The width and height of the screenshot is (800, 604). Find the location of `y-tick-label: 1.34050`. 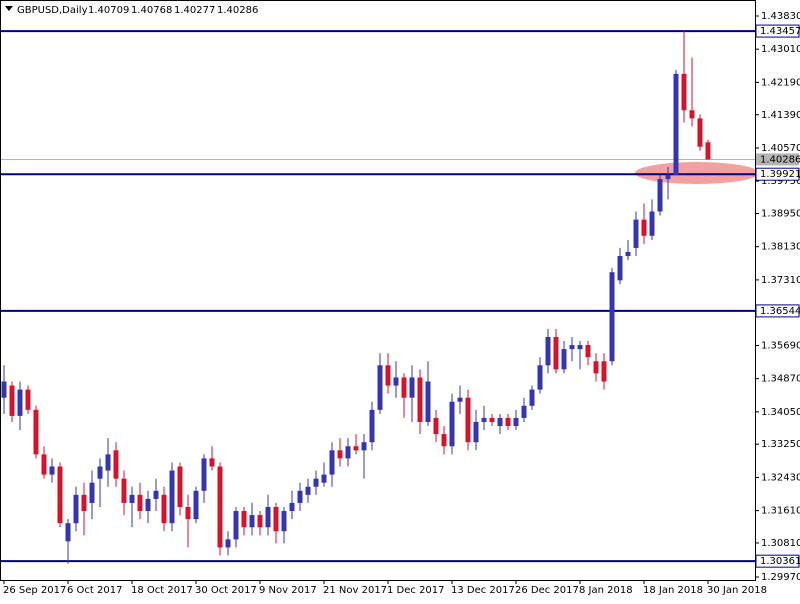

y-tick-label: 1.34050 is located at coordinates (780, 412).